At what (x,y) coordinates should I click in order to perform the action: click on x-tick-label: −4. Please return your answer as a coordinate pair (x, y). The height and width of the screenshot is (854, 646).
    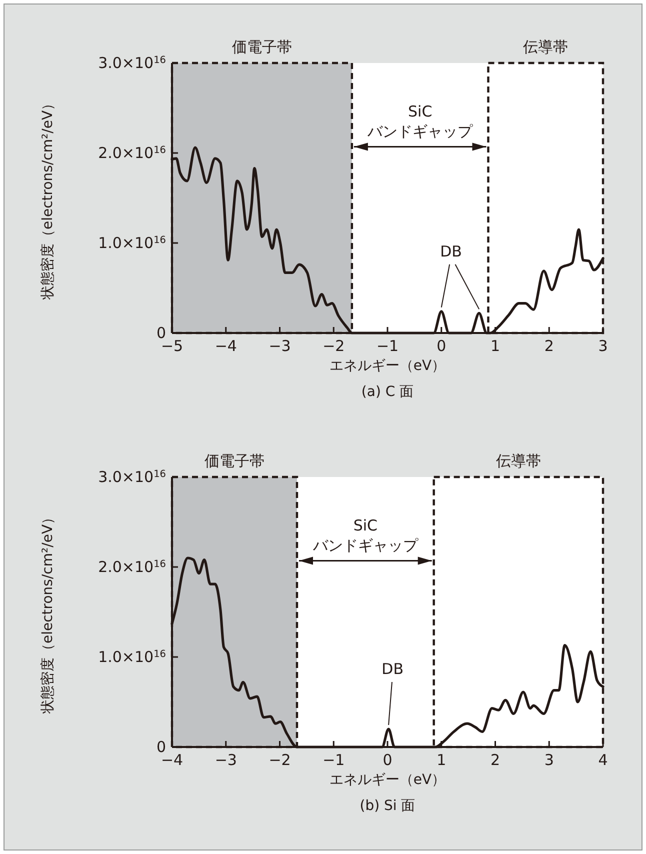
    Looking at the image, I should click on (225, 346).